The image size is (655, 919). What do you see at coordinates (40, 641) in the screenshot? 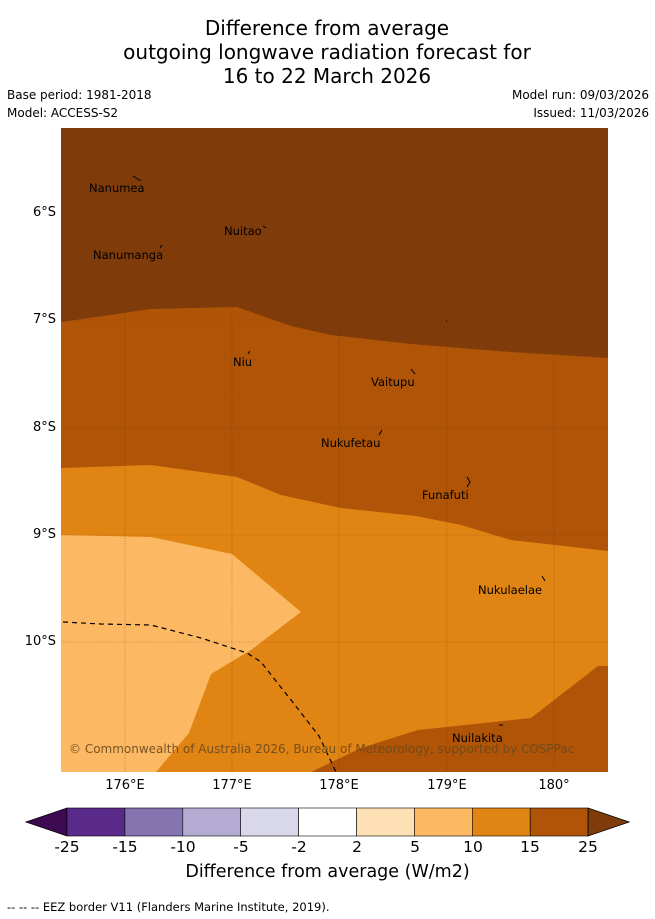
I see `lat-label-10s: 10°S` at bounding box center [40, 641].